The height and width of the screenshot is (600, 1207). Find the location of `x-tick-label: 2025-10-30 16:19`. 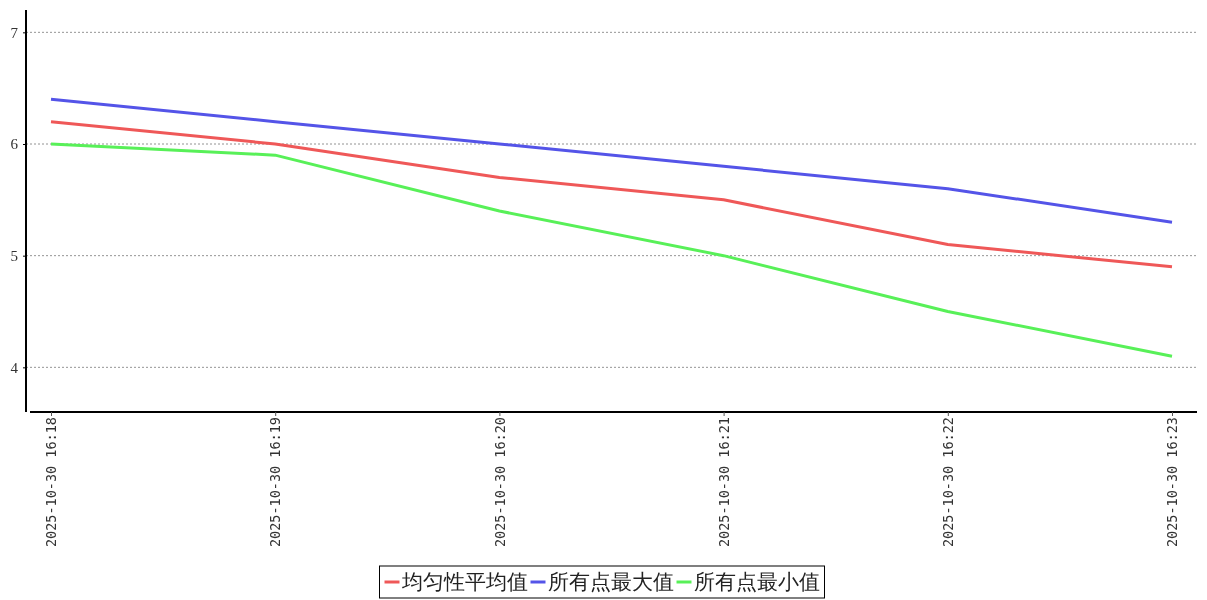

x-tick-label: 2025-10-30 16:19 is located at coordinates (275, 482).